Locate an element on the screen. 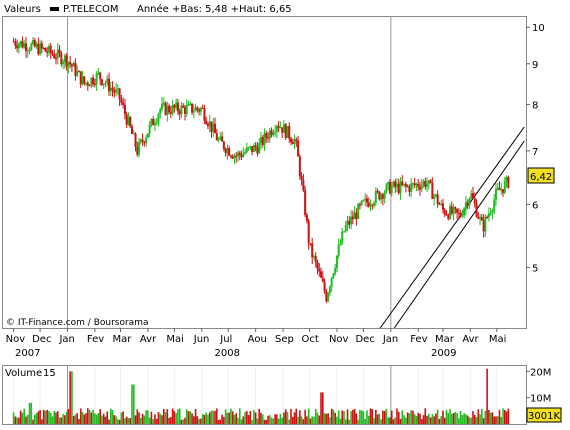  month-tick-label: Avr is located at coordinates (148, 339).